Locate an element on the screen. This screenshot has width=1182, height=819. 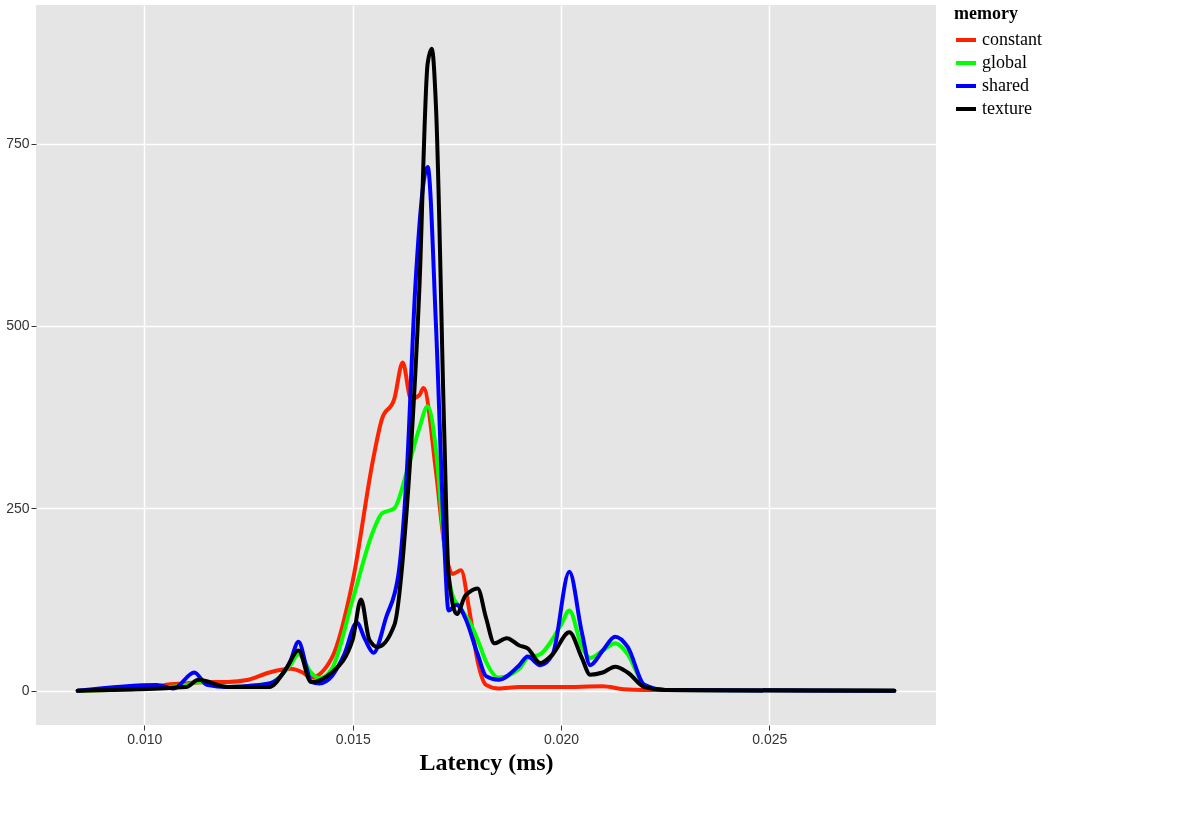
y-tick-label: 0 is located at coordinates (25, 690).